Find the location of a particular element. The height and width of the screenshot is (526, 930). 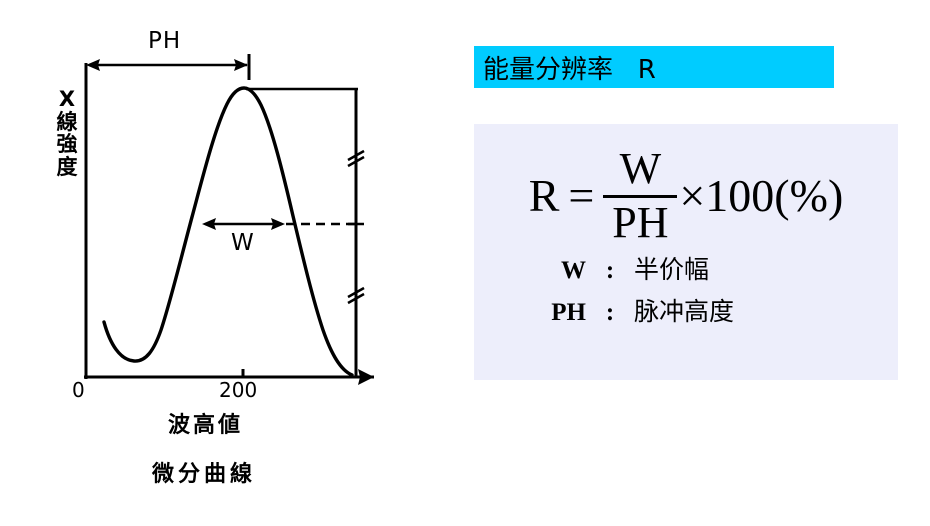

legend-term: 脉冲高度 is located at coordinates (684, 311).